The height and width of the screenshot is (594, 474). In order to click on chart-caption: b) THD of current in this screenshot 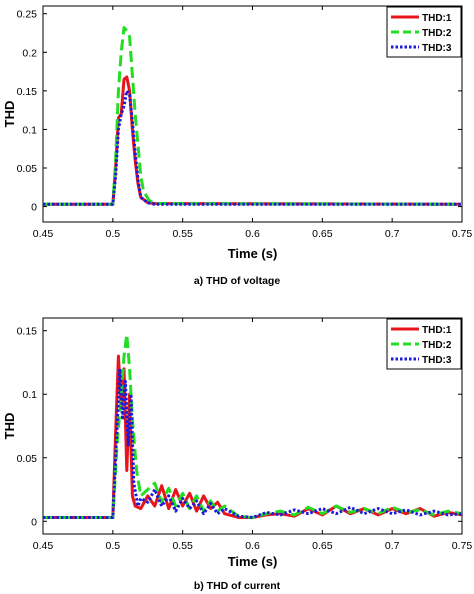, I will do `click(237, 586)`.